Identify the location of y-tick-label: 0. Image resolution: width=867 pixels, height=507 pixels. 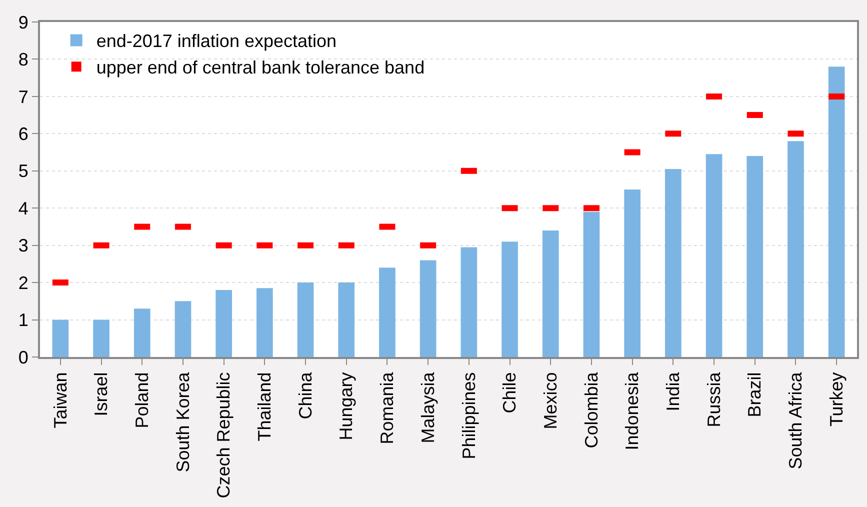
(23, 357).